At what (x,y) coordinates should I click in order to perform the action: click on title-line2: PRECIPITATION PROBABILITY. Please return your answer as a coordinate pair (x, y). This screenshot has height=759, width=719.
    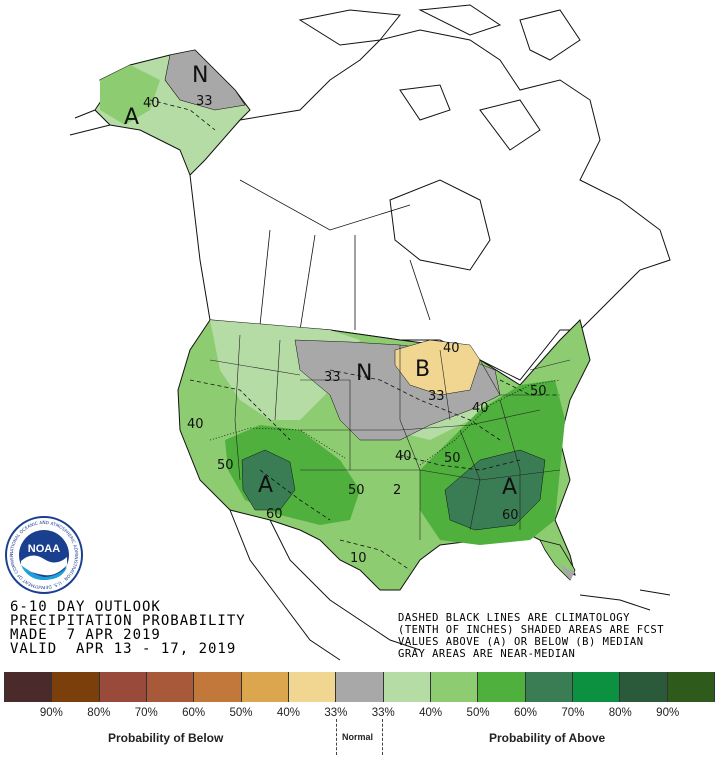
    Looking at the image, I should click on (128, 621).